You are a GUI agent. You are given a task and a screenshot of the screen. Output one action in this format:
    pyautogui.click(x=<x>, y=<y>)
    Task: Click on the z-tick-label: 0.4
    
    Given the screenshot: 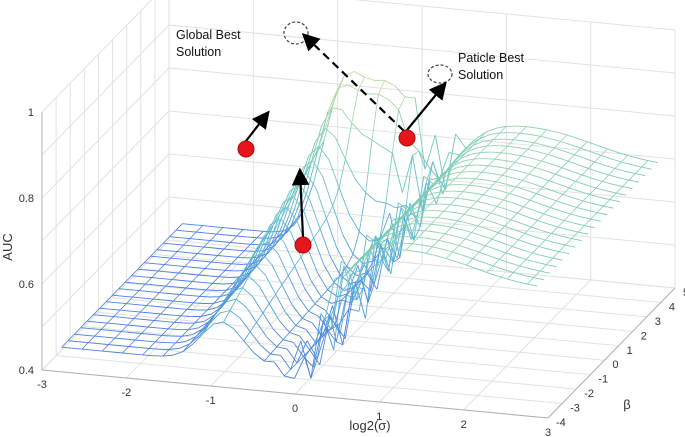 What is the action you would take?
    pyautogui.click(x=26, y=371)
    